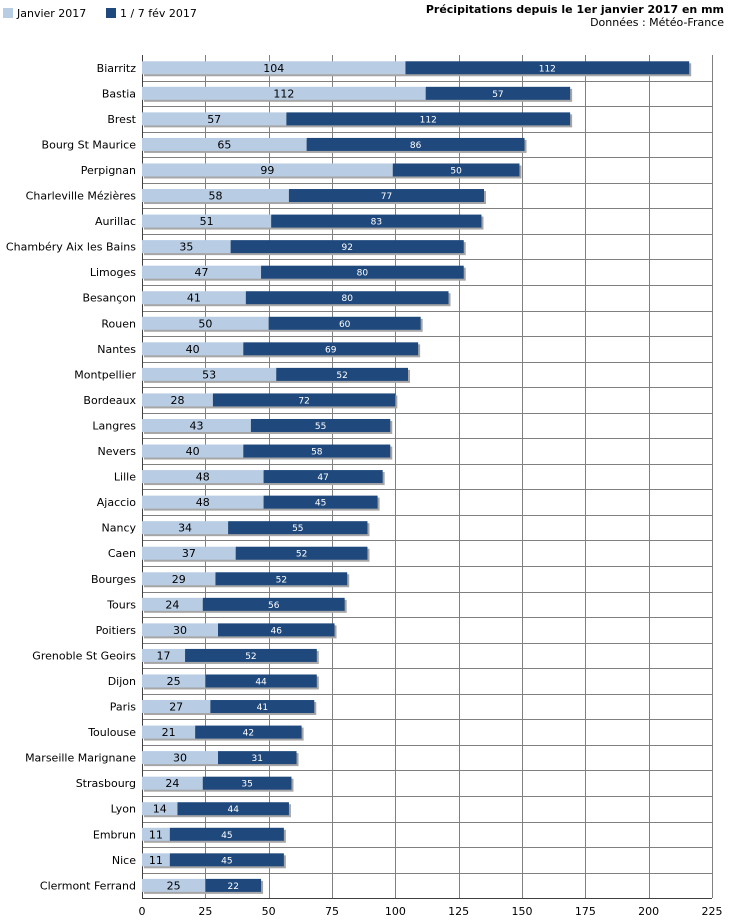 This screenshot has height=922, width=730. I want to click on value-label-january: 30, so click(180, 630).